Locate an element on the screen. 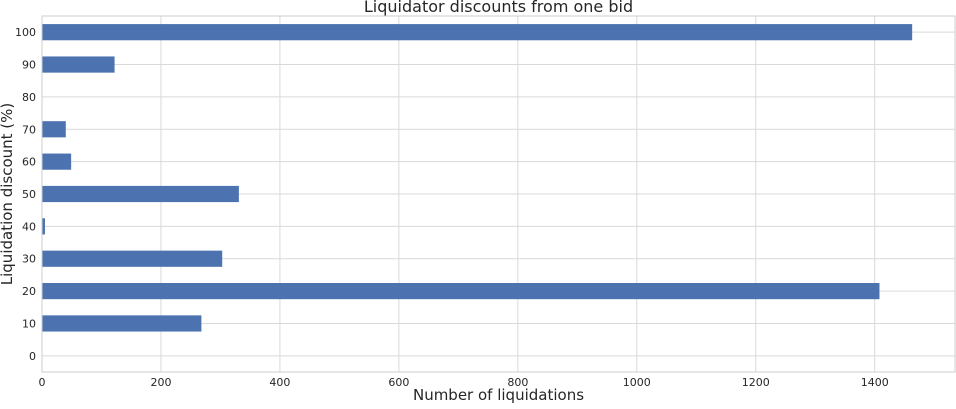 This screenshot has height=409, width=956. x-tick-label: 0 is located at coordinates (42, 382).